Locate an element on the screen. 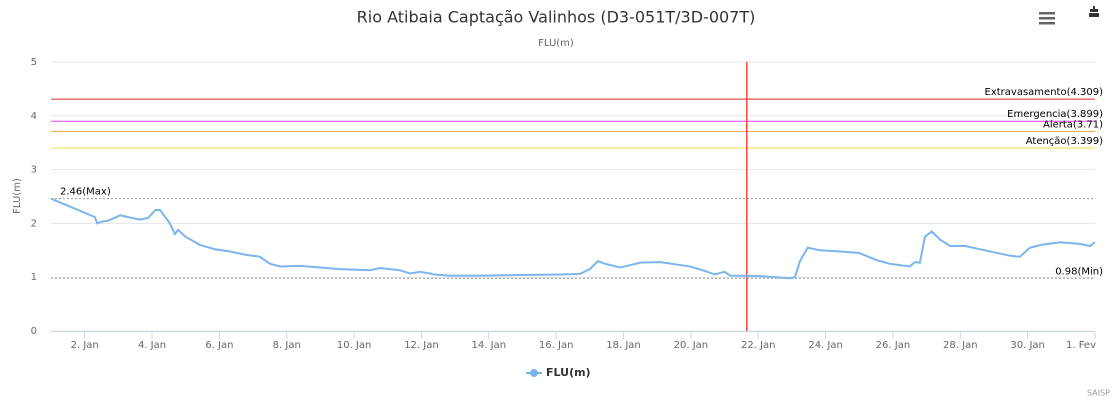  x-tick-label: 26. Jan is located at coordinates (893, 345).